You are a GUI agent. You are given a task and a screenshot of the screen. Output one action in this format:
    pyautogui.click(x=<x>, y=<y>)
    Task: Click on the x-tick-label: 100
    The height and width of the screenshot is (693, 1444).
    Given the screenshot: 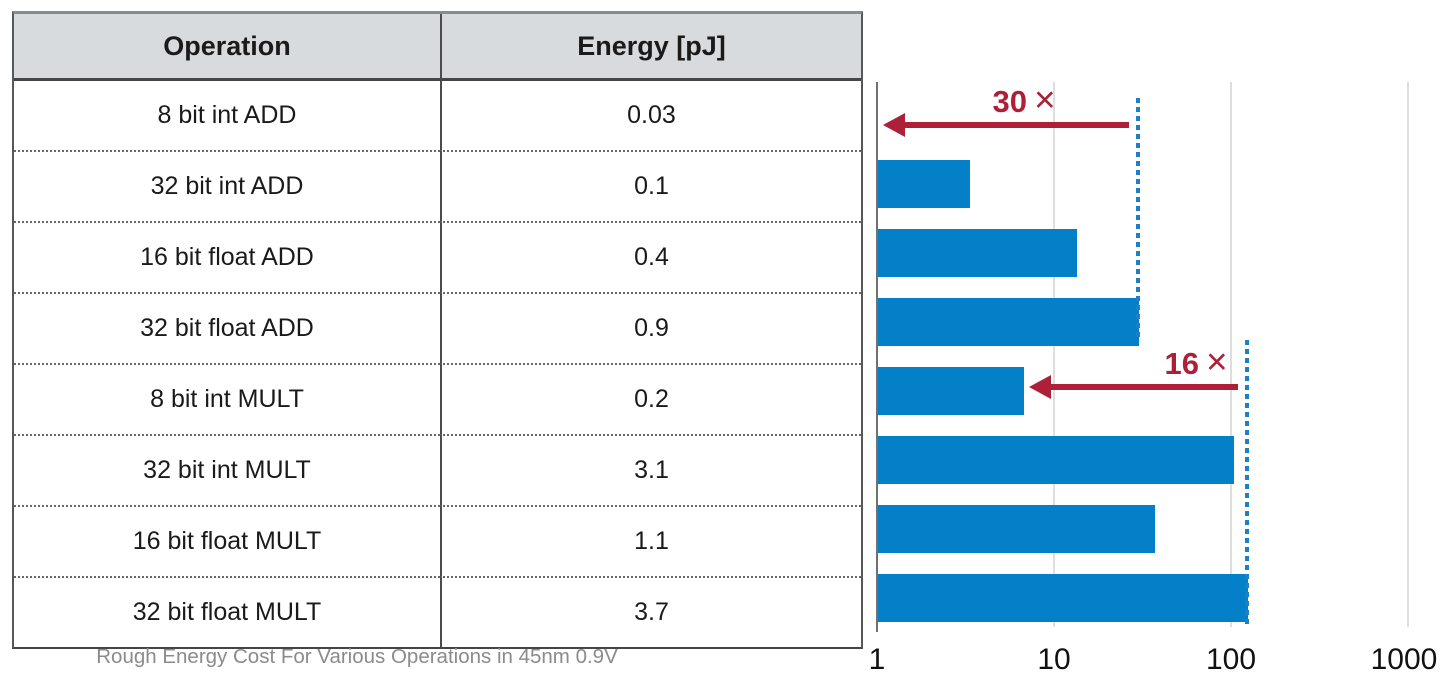 What is the action you would take?
    pyautogui.click(x=1231, y=659)
    